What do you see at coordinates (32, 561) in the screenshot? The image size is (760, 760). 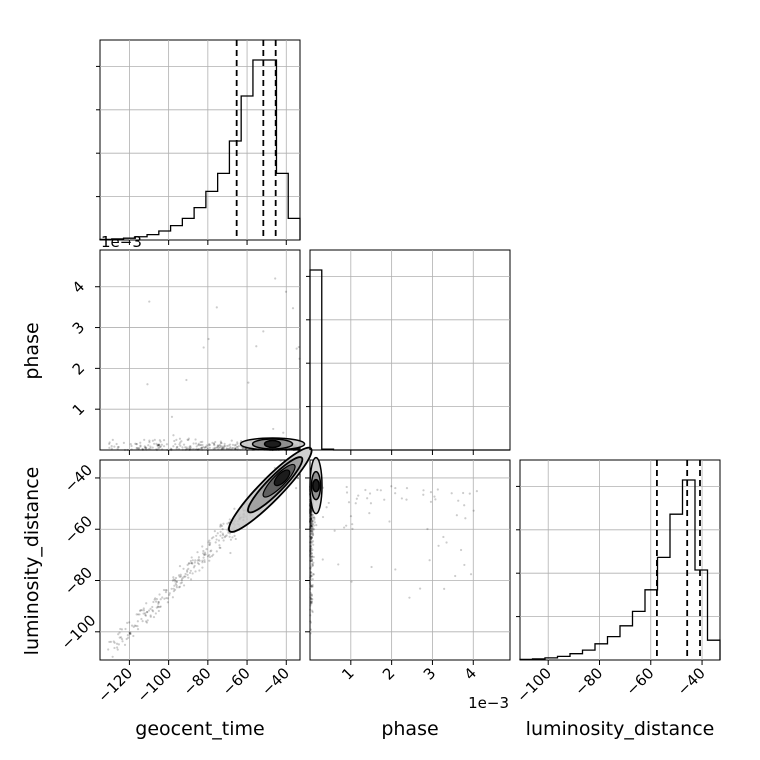 I see `y-axis-label-luminosity-distance: luminosity_distance` at bounding box center [32, 561].